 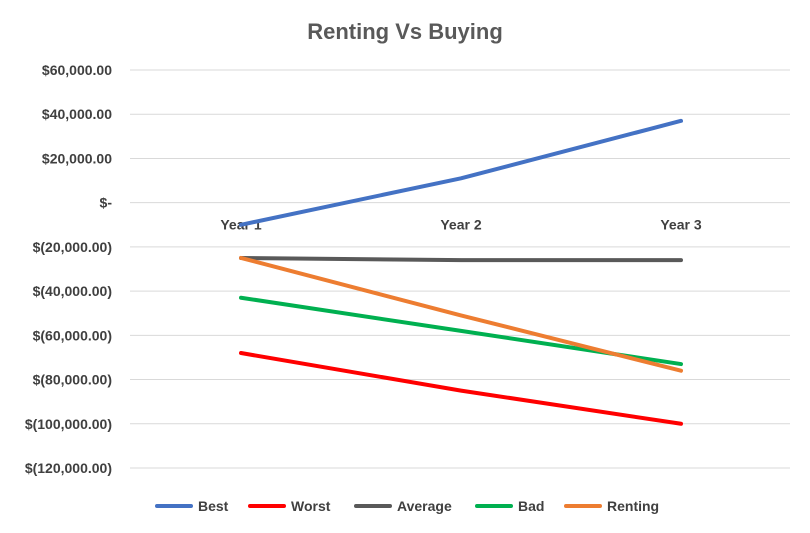 I want to click on series-line-average, so click(x=461, y=259).